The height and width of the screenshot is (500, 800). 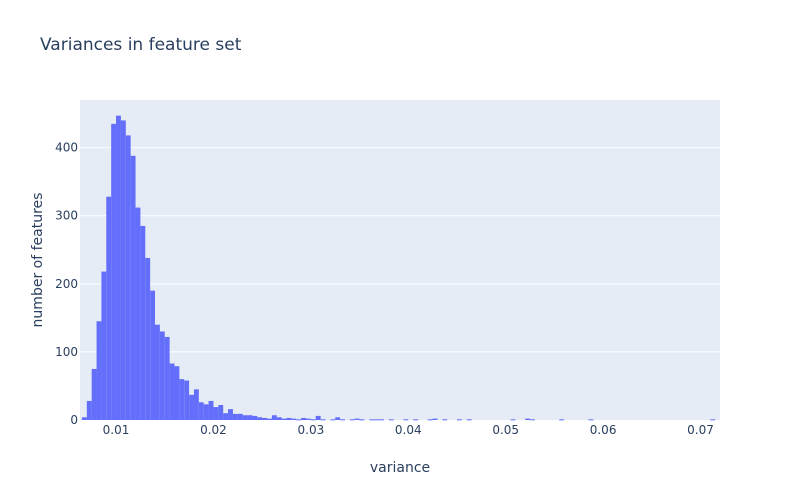 What do you see at coordinates (66, 148) in the screenshot?
I see `y-tick-label: 400` at bounding box center [66, 148].